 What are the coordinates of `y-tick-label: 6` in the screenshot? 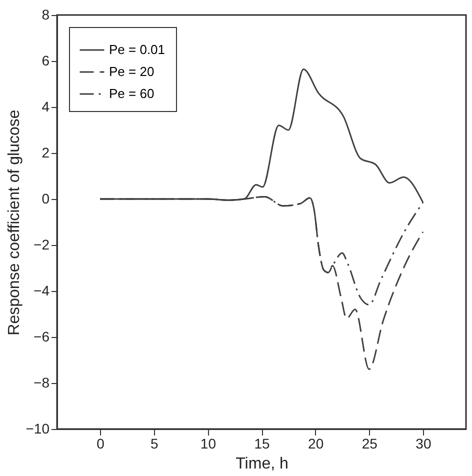 It's located at (46, 60).